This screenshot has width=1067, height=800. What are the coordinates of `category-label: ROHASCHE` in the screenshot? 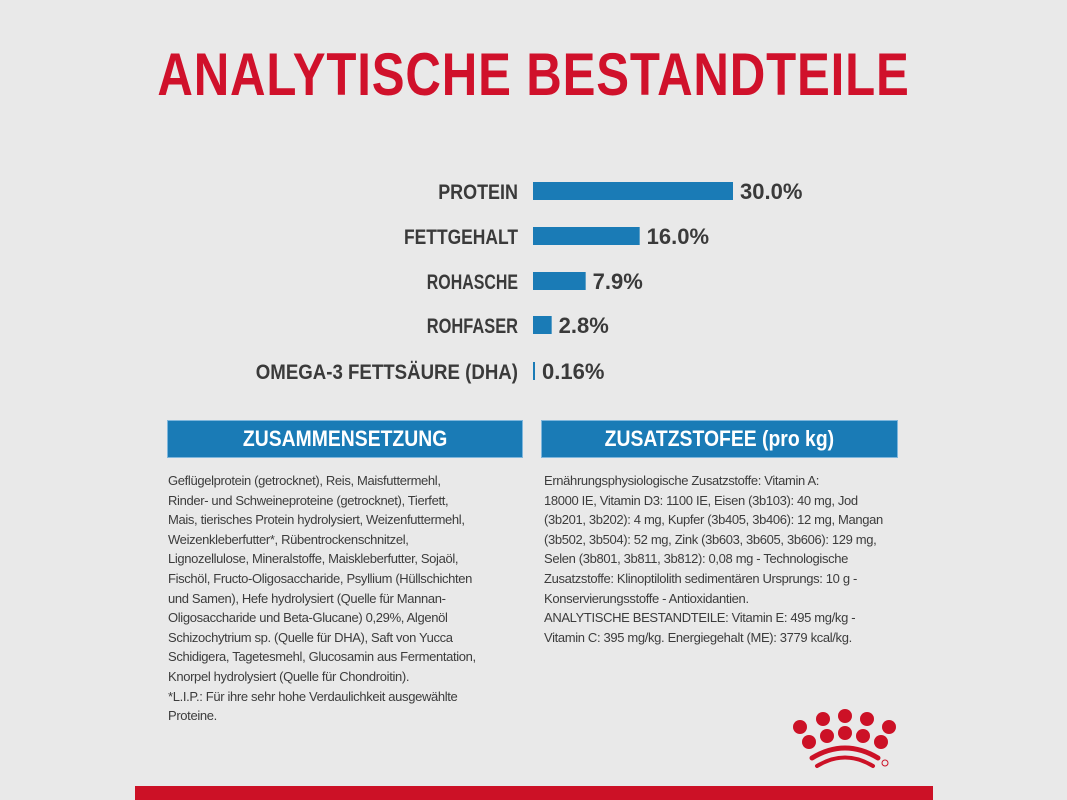 It's located at (472, 282).